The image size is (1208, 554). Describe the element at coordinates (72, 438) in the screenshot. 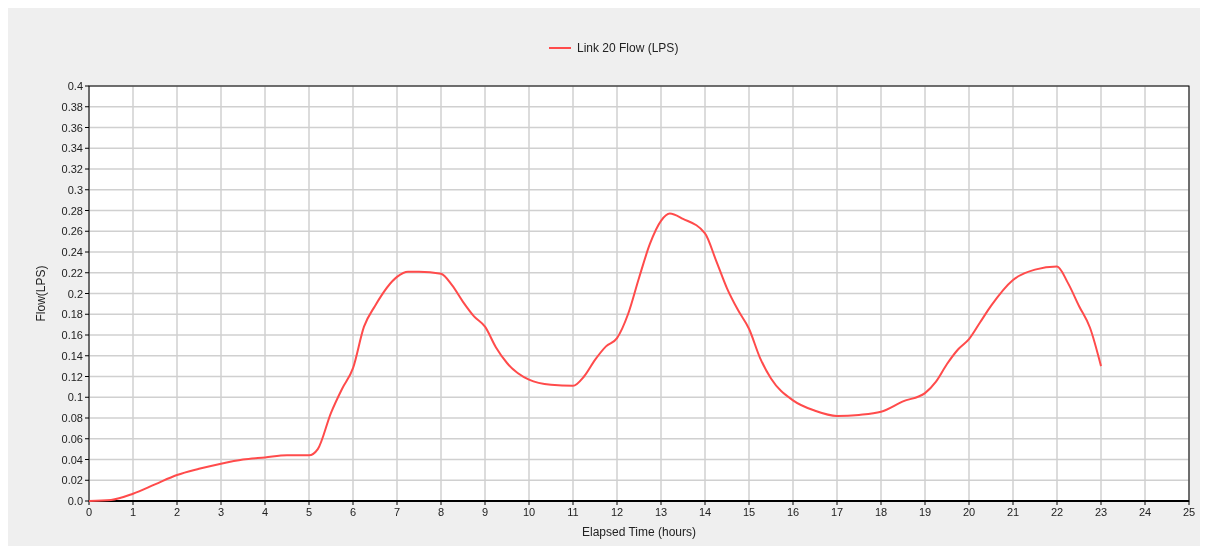

I see `y-tick-label: 0.06` at that location.